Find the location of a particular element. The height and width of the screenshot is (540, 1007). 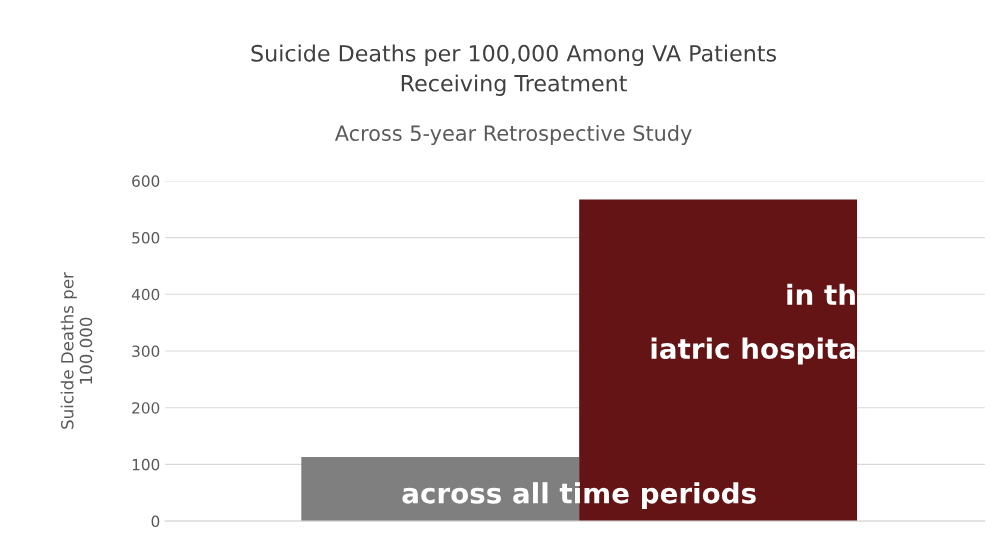

y-axis-title: Suicide Deaths per 100,000 is located at coordinates (77, 350).